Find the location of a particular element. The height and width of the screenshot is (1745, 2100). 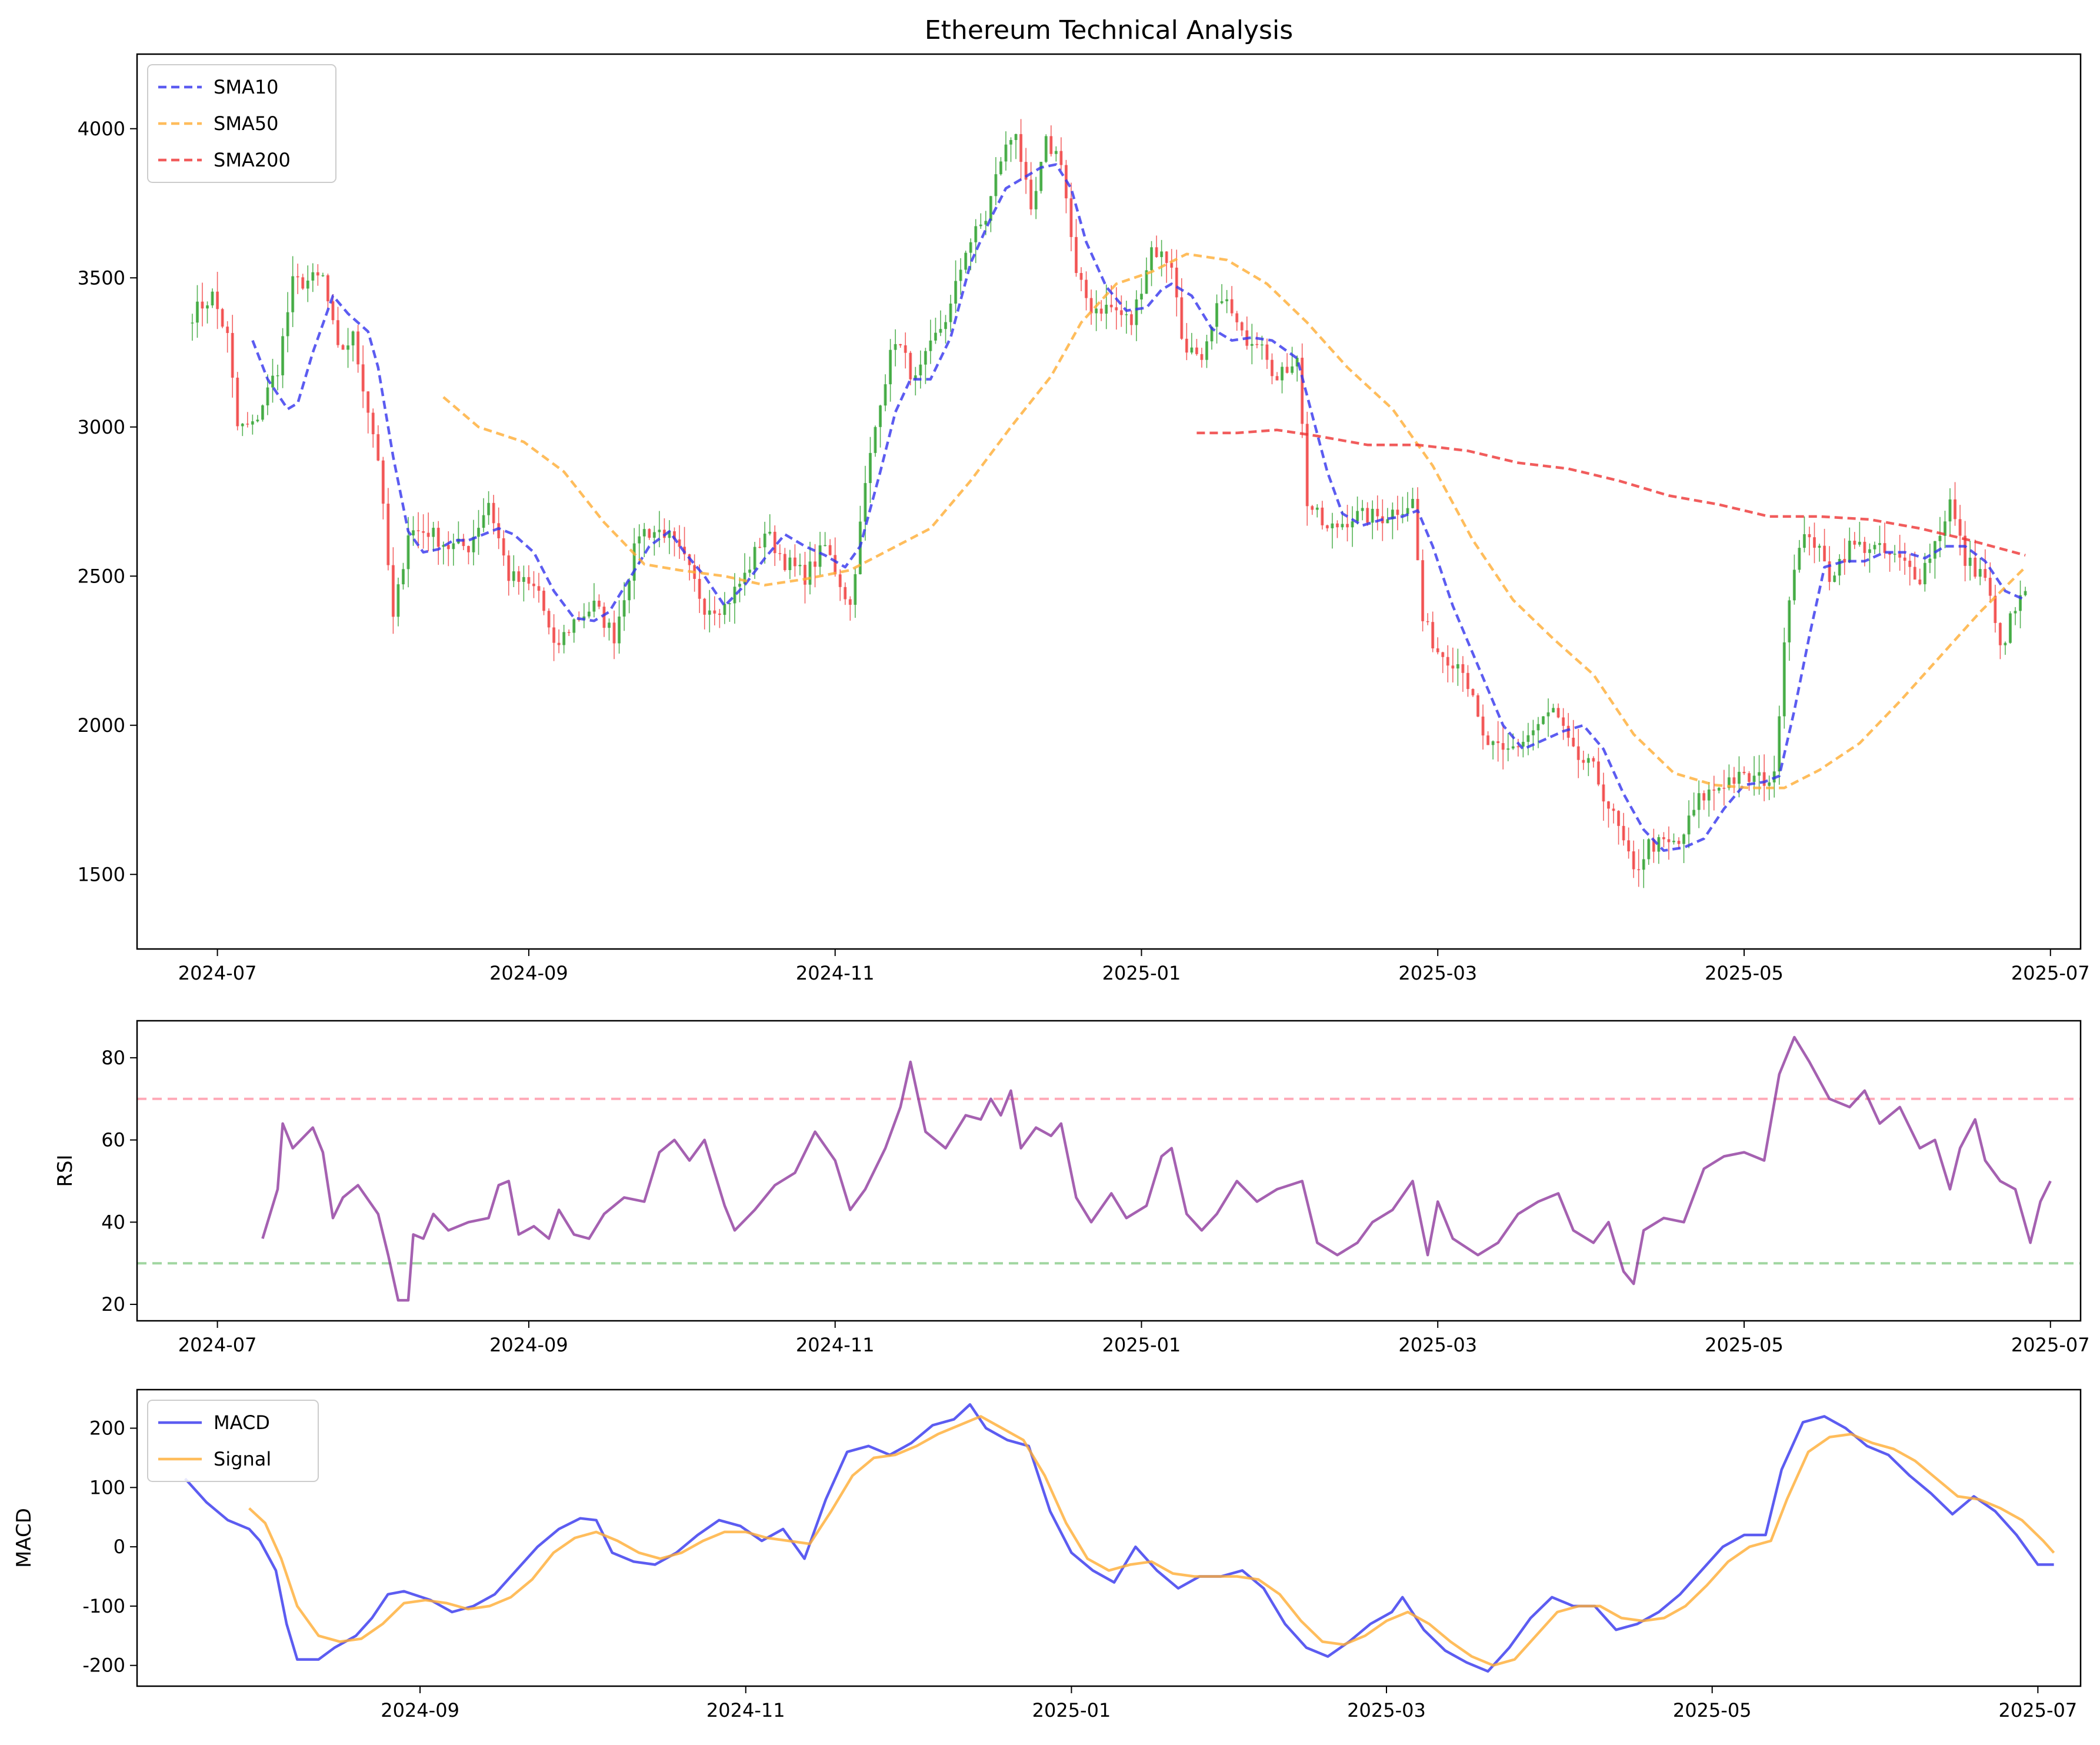

price-ytick-label: 3000 is located at coordinates (101, 427).